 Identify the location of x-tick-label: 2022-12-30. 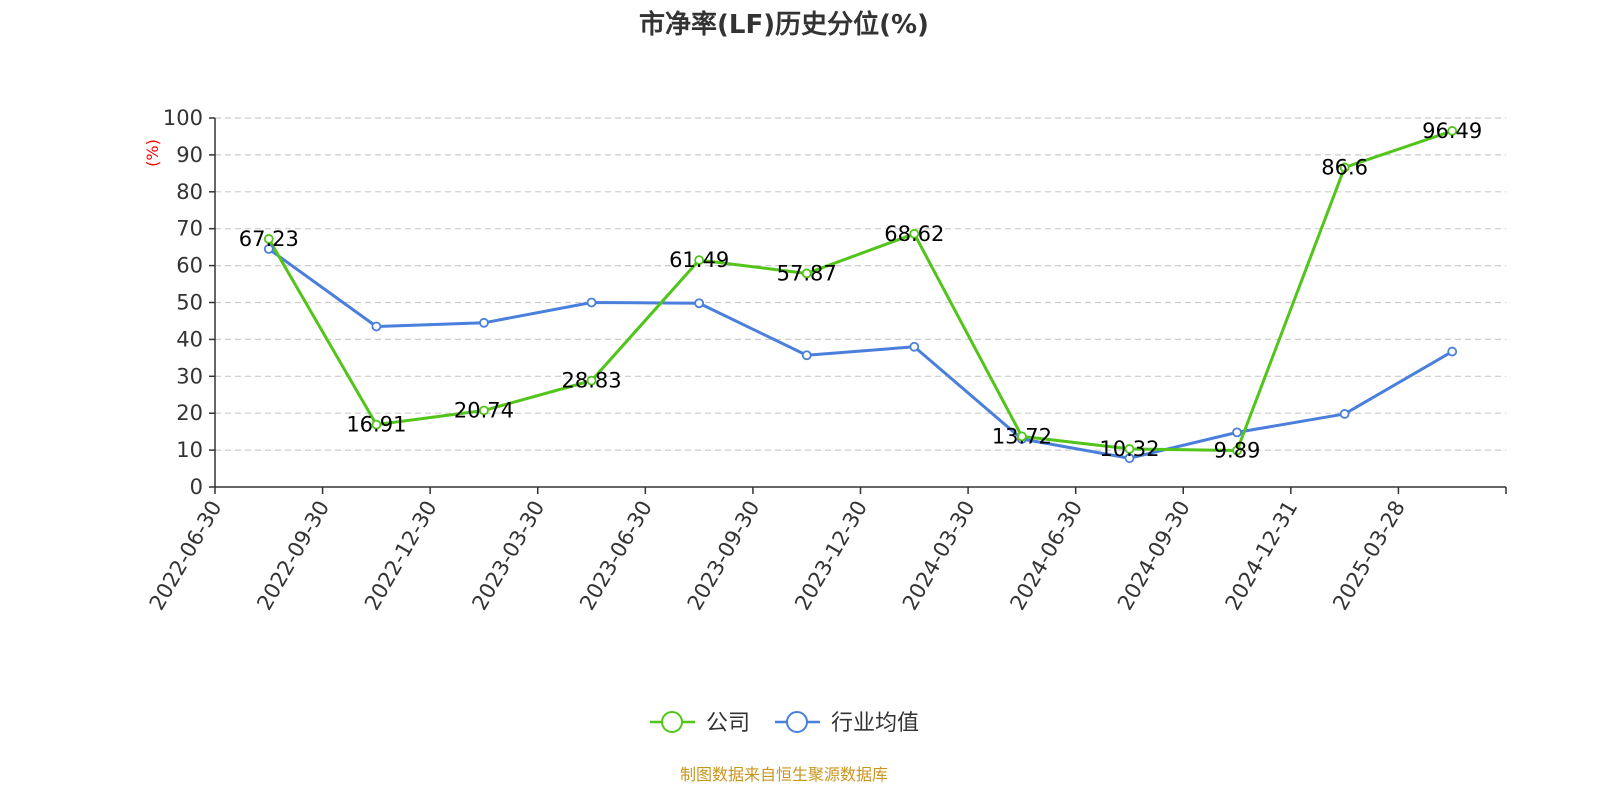
(401, 555).